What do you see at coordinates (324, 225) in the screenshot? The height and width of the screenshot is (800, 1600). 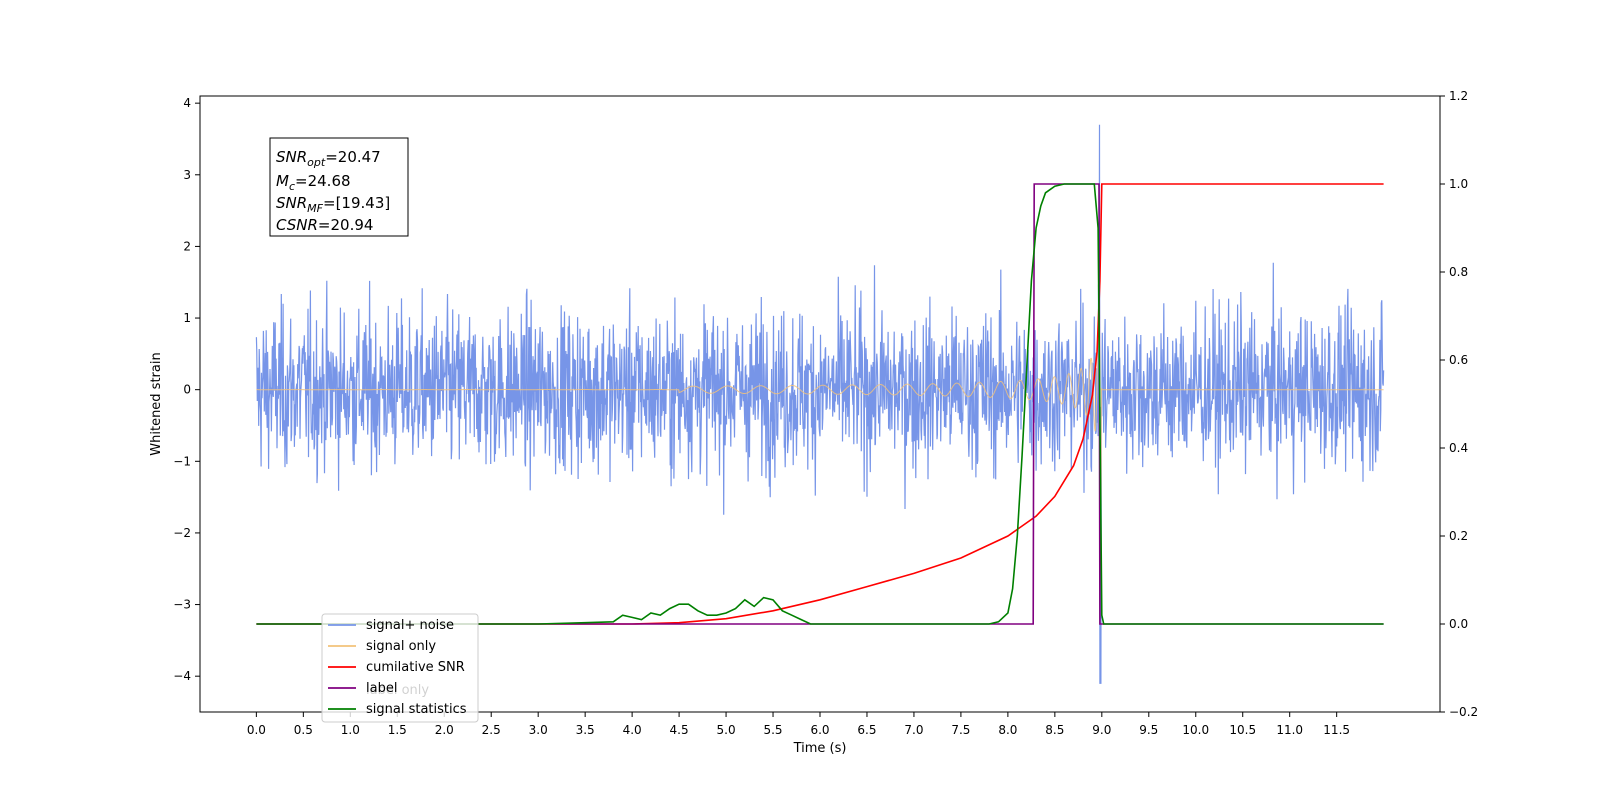 I see `annotation-csnr: CSNR=20.94` at bounding box center [324, 225].